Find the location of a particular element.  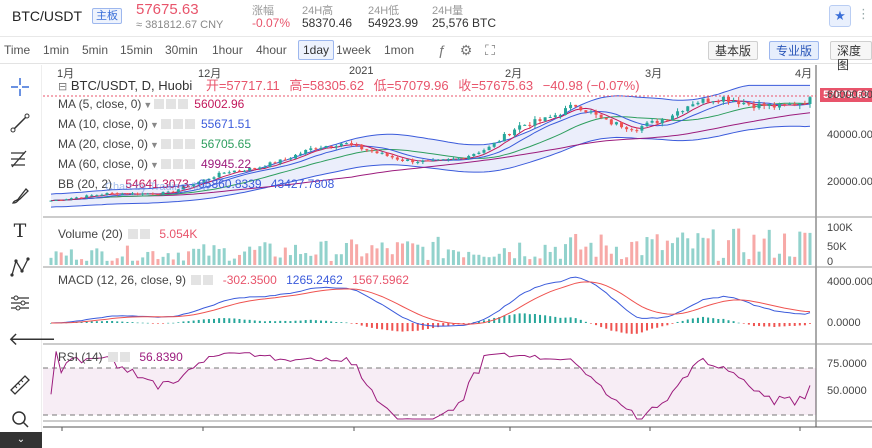

interval-Time: Time is located at coordinates (17, 50).